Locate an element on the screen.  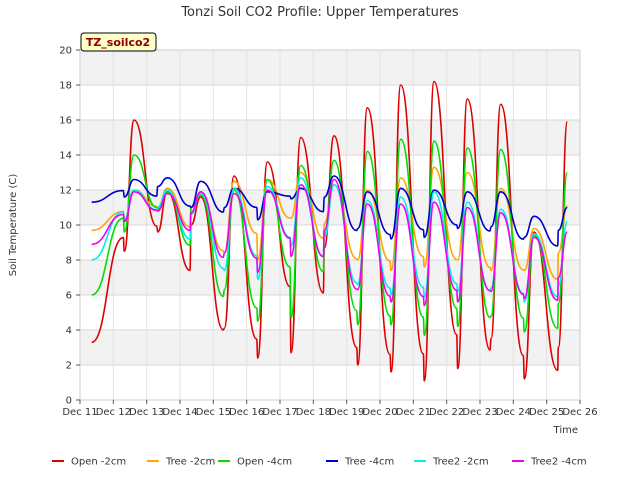
x-tick-label: Dec 11 is located at coordinates (79, 412).